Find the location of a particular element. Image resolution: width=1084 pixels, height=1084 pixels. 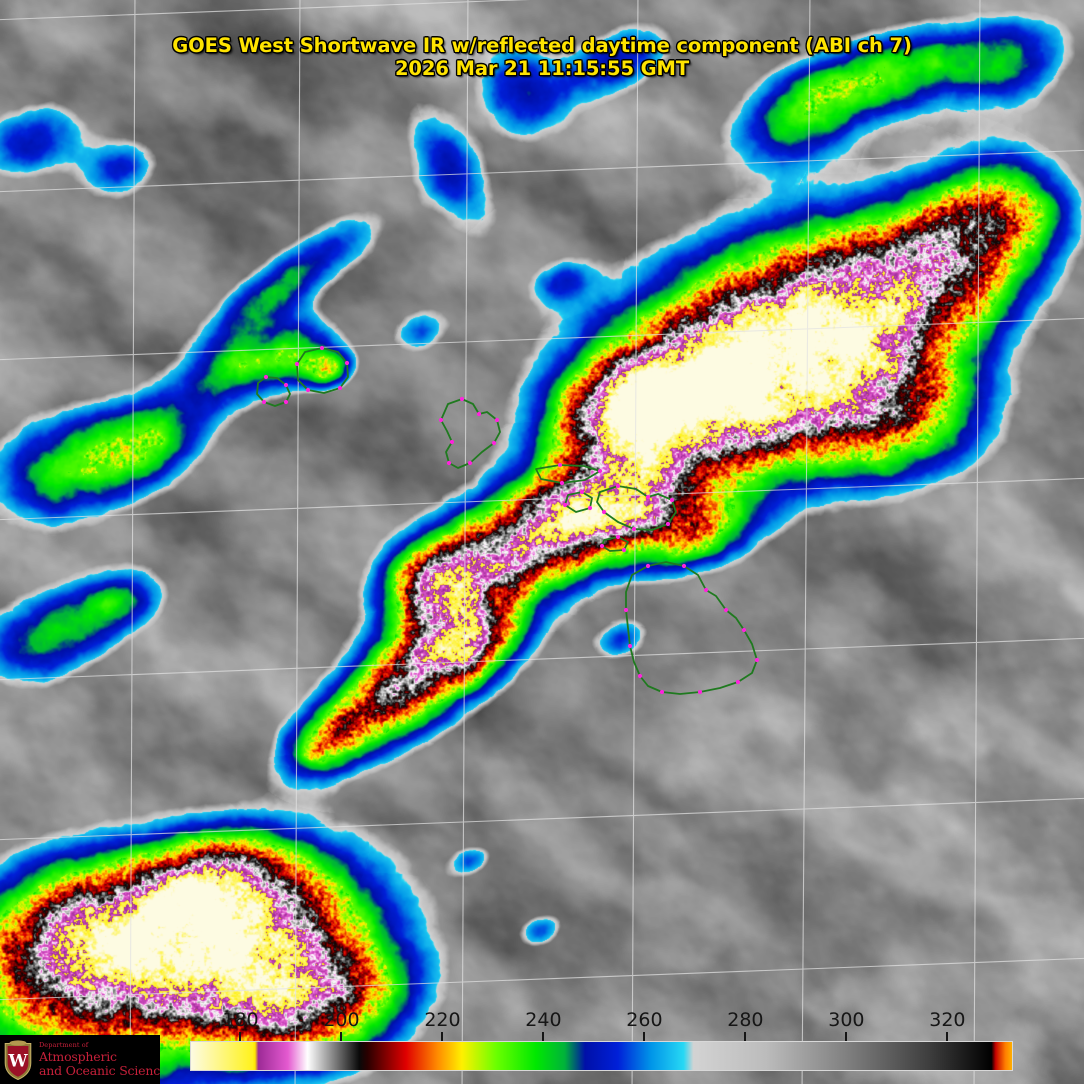

uw-crest-icon: W is located at coordinates (18, 1059).